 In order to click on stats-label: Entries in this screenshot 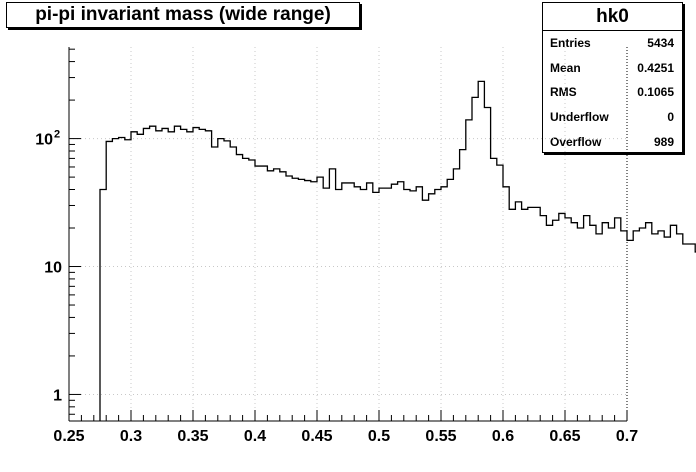, I will do `click(570, 43)`.